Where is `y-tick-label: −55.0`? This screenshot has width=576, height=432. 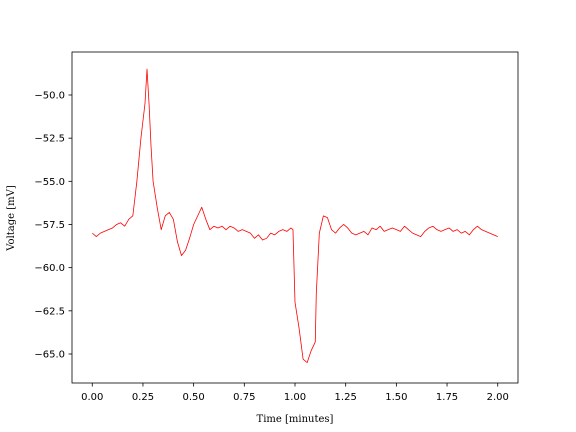
y-tick-label: −55.0 is located at coordinates (49, 182).